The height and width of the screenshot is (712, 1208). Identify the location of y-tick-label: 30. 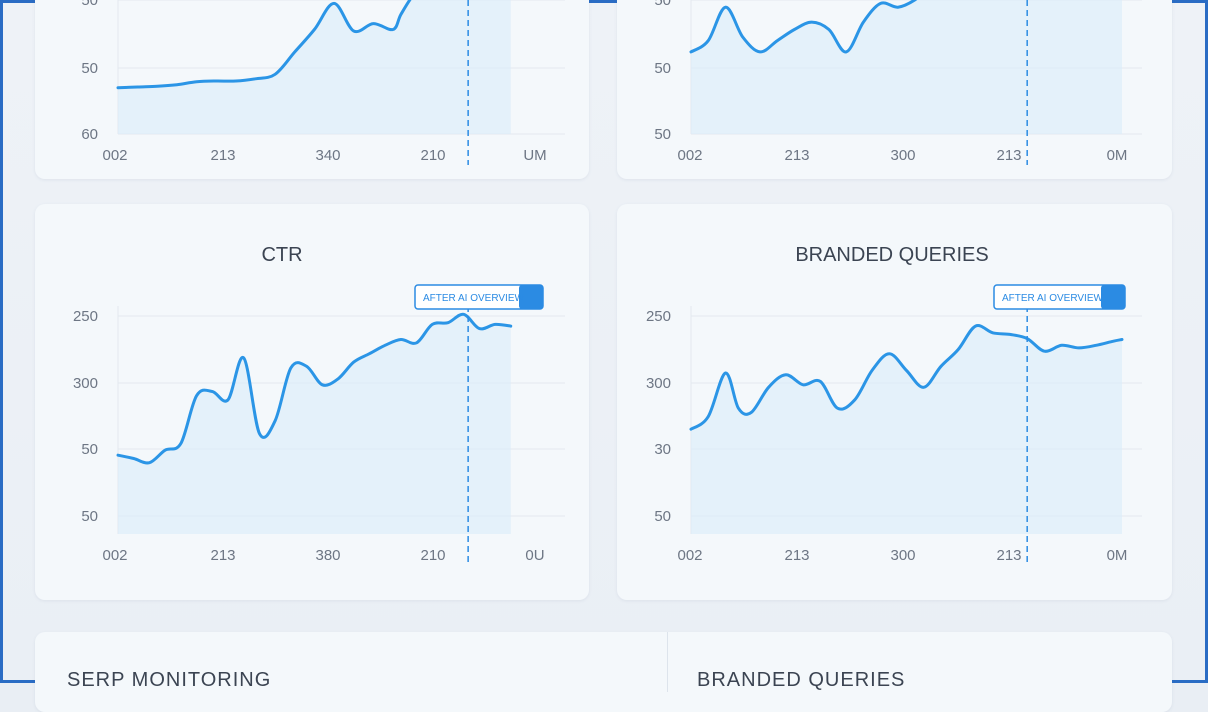
(662, 449).